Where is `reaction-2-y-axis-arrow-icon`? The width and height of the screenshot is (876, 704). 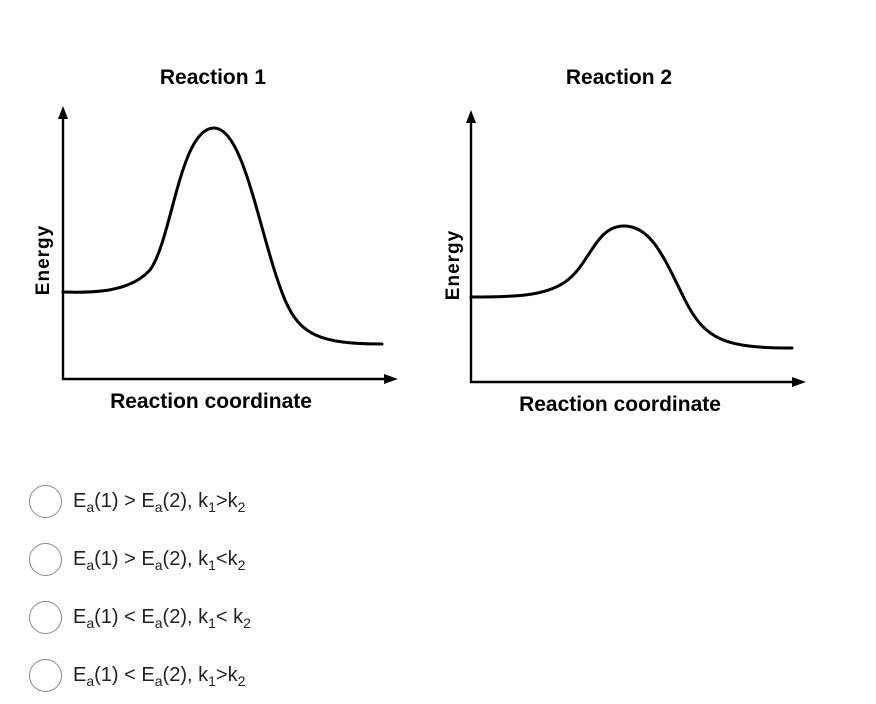
reaction-2-y-axis-arrow-icon is located at coordinates (471, 116).